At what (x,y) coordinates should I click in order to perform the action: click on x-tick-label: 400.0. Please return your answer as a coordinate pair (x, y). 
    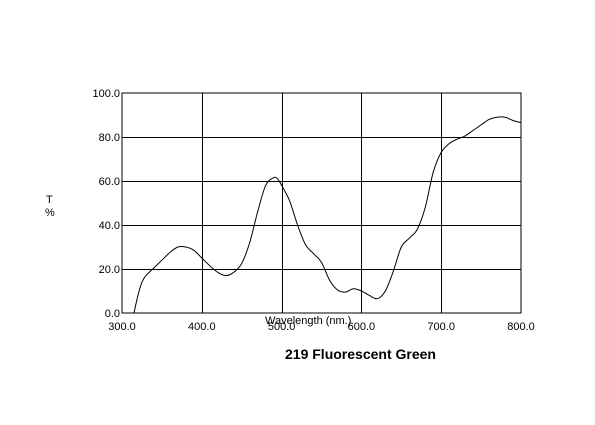
    Looking at the image, I should click on (202, 327).